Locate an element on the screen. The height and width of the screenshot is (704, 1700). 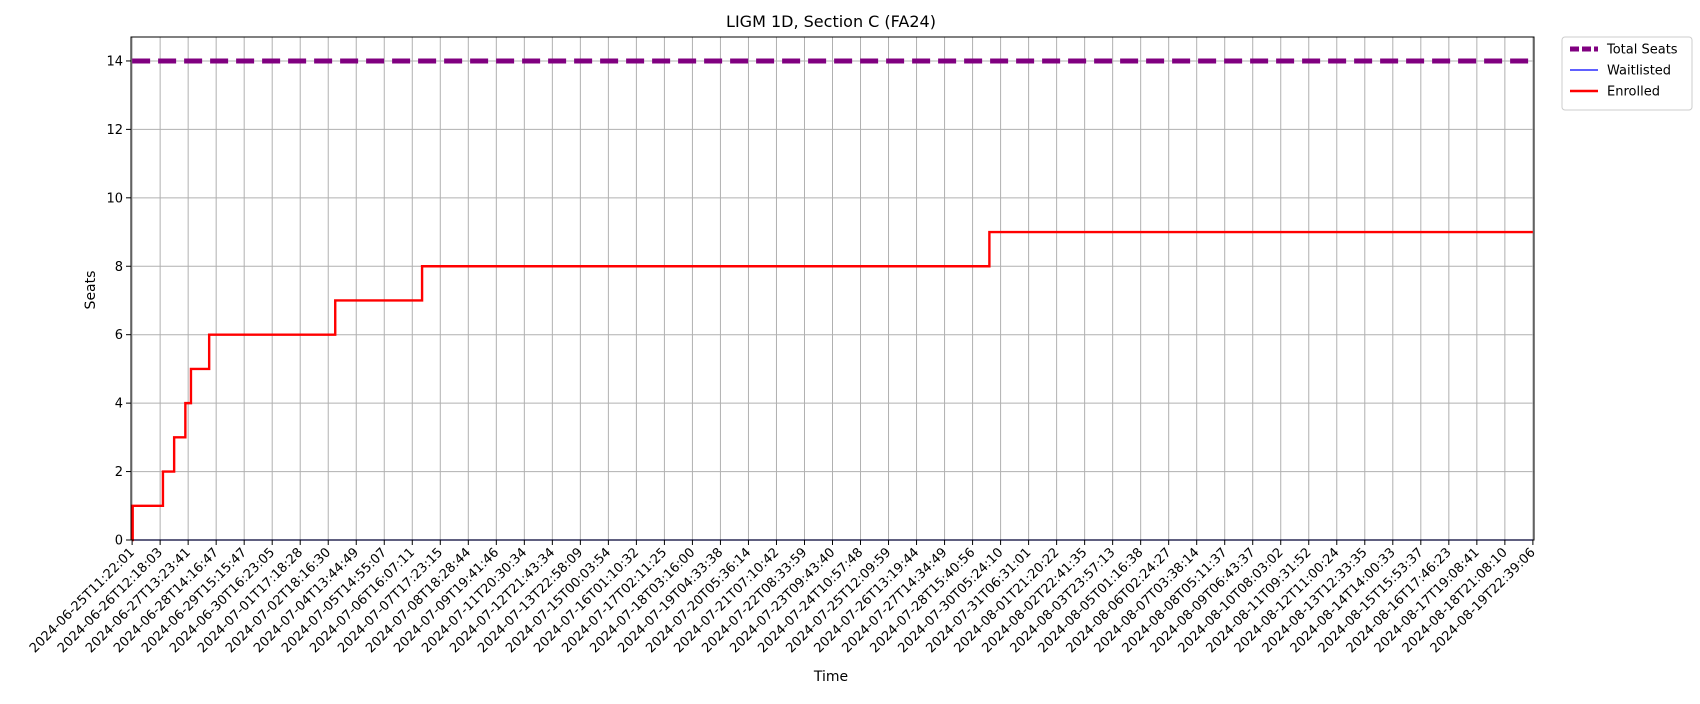
y-tick-label: 12 is located at coordinates (114, 130).